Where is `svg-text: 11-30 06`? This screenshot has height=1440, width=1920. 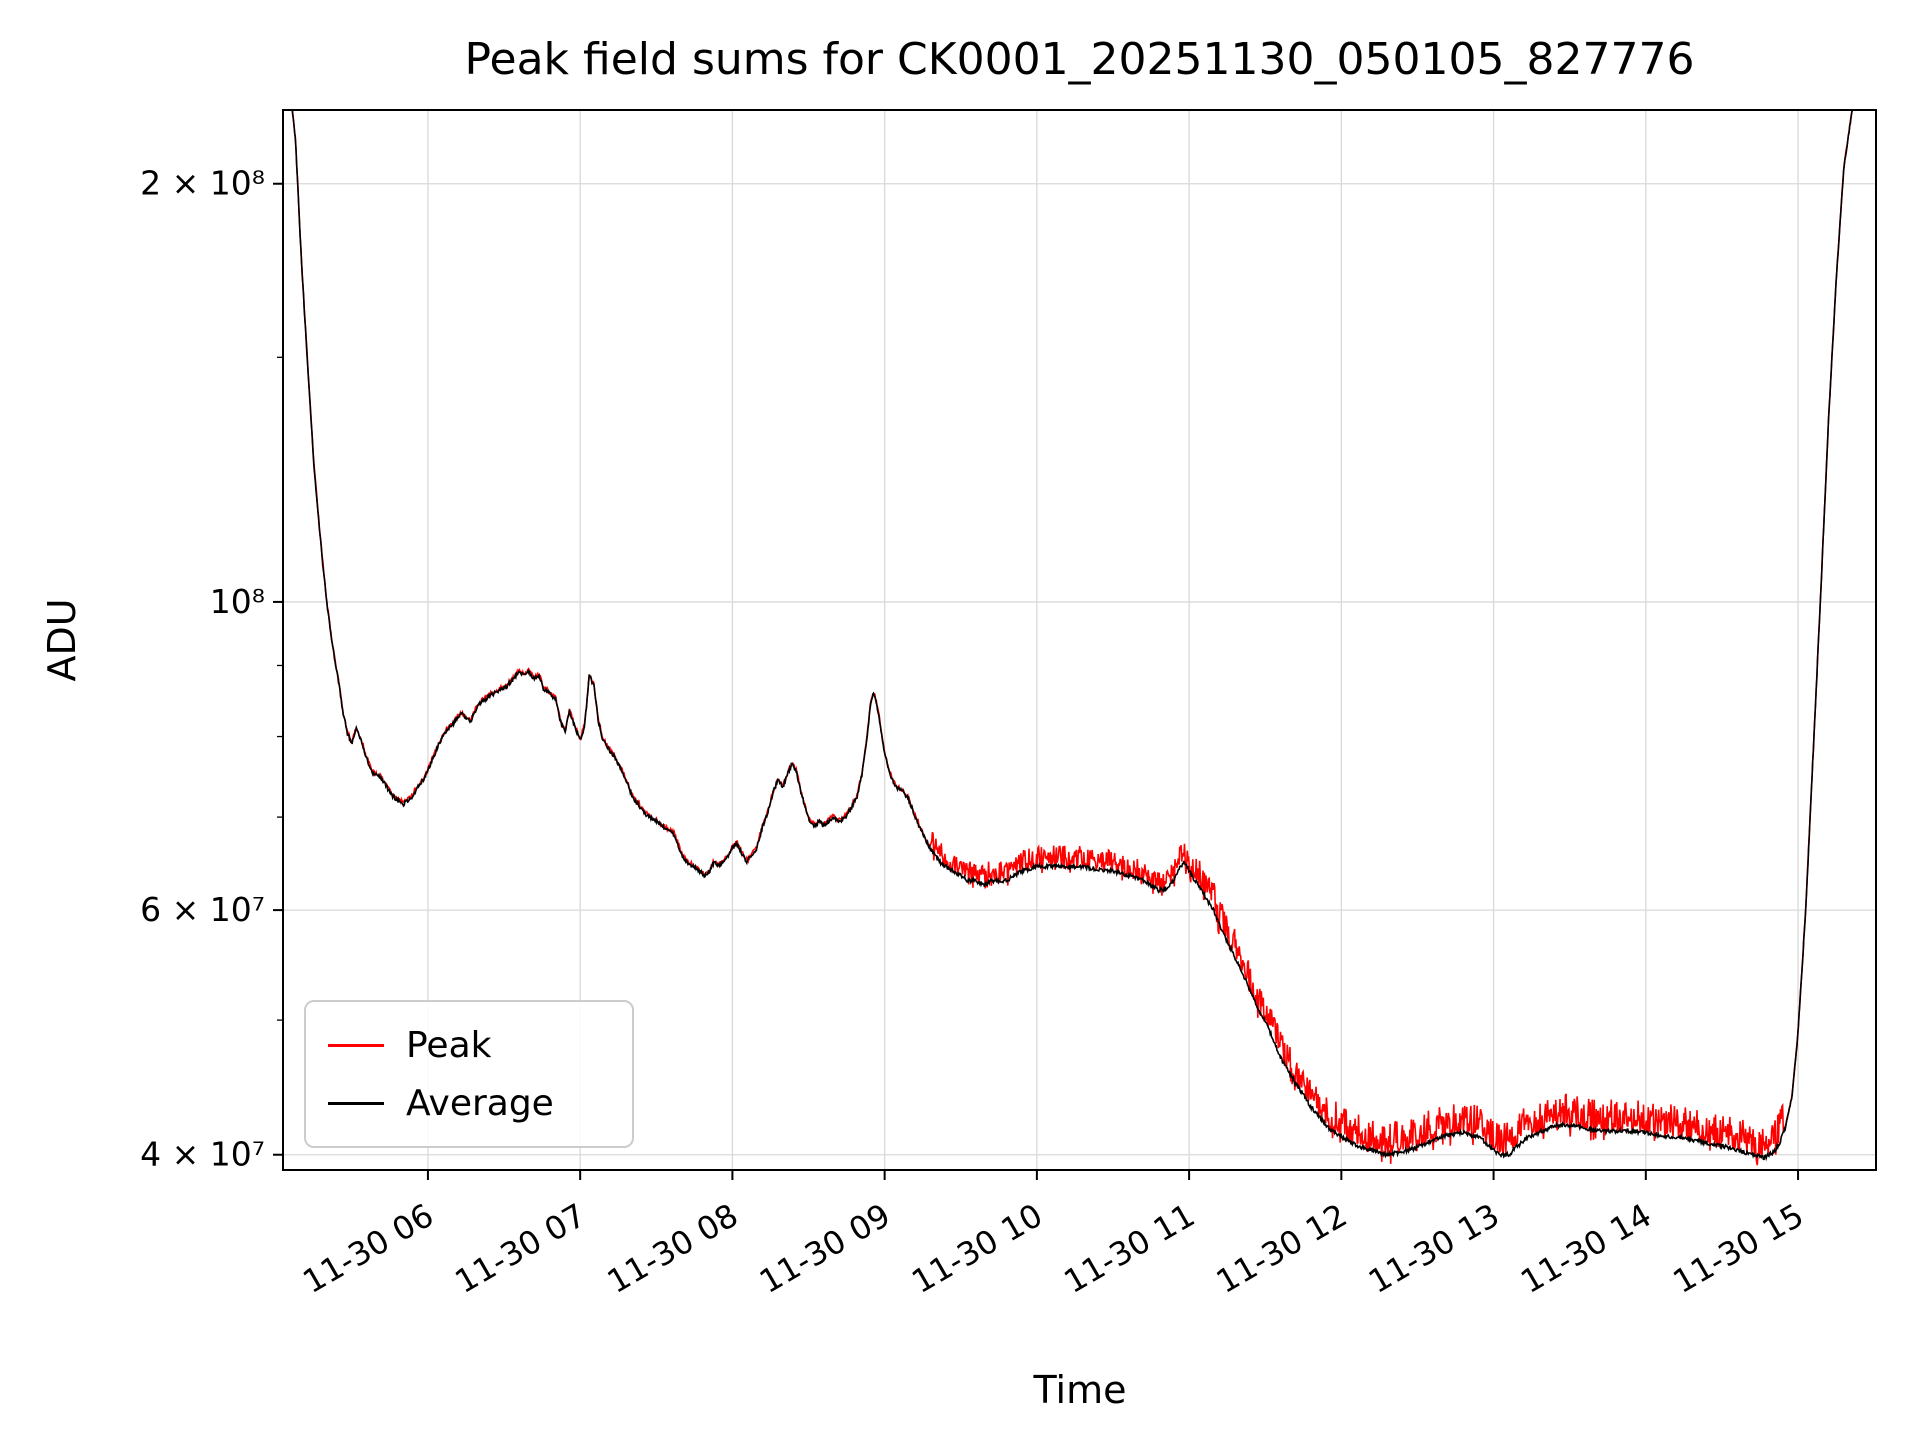 svg-text: 11-30 06 is located at coordinates (368, 1248).